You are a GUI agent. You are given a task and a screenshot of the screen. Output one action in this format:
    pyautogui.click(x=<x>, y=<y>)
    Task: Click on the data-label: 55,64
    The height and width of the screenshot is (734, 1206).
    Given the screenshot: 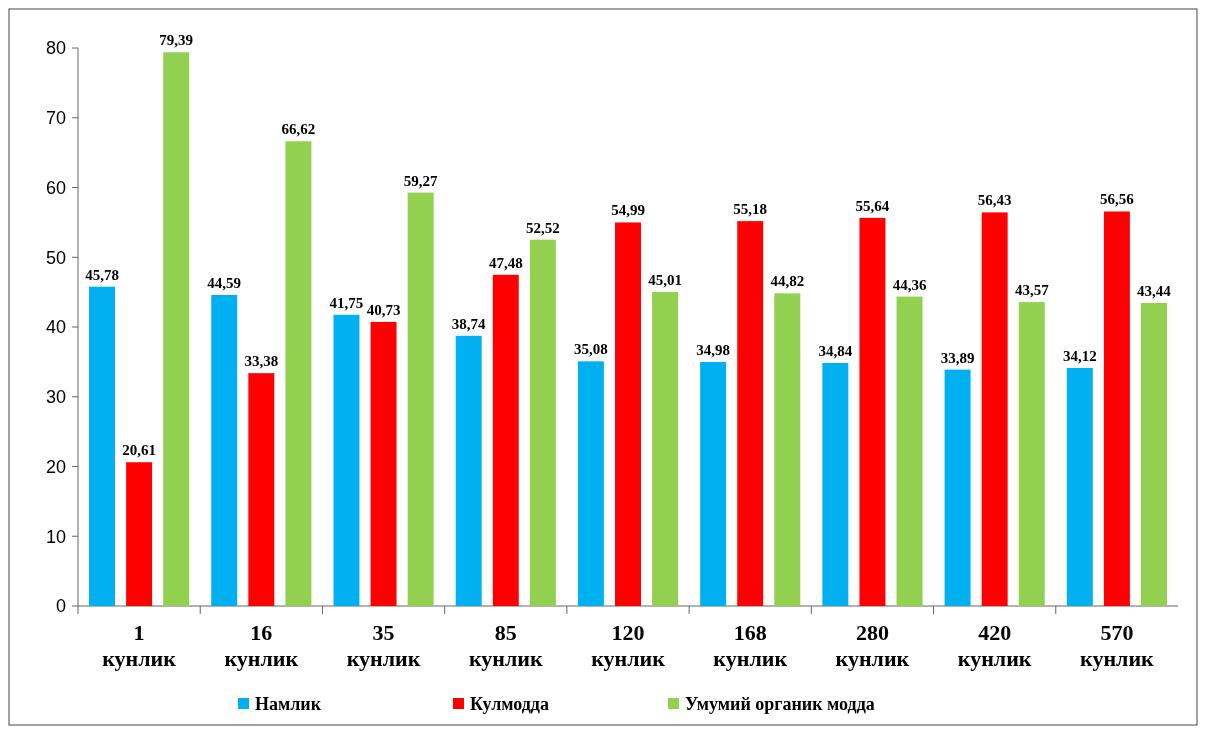 What is the action you would take?
    pyautogui.click(x=872, y=205)
    